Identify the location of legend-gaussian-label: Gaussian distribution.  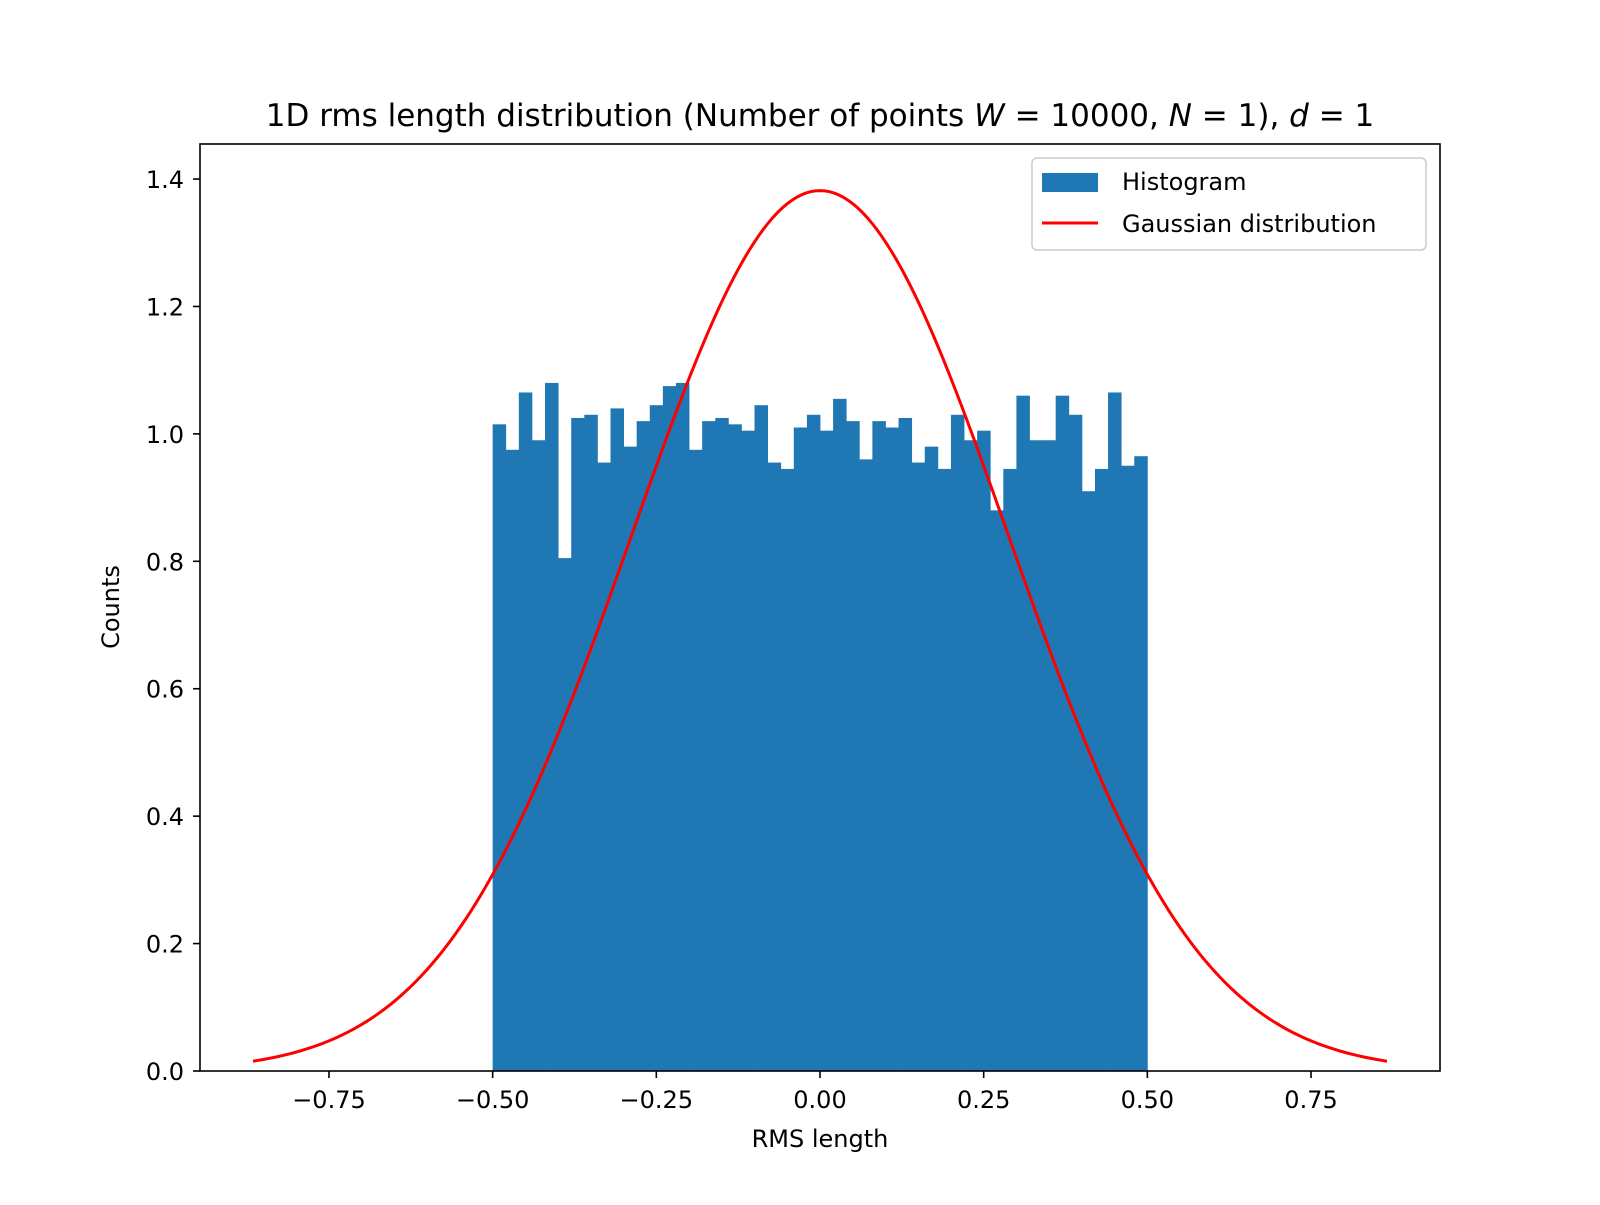
(1249, 224).